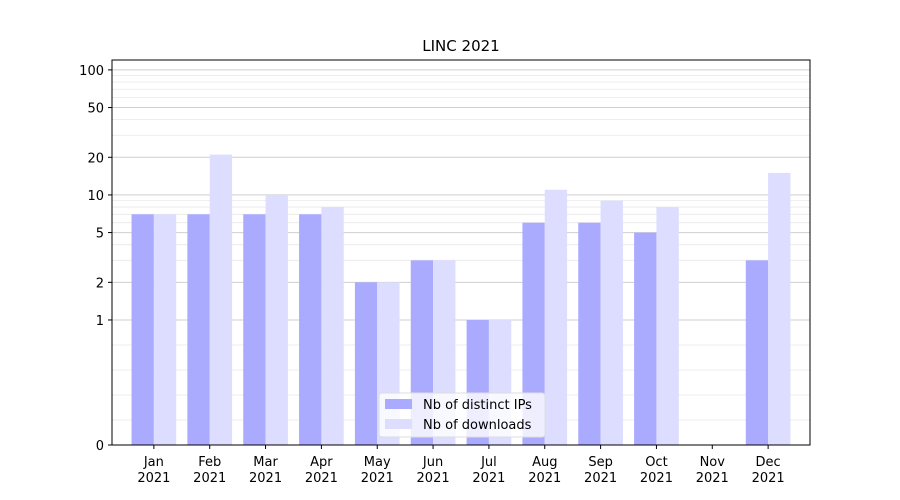 This screenshot has width=900, height=500. What do you see at coordinates (432, 462) in the screenshot?
I see `x-tick-label: Jun` at bounding box center [432, 462].